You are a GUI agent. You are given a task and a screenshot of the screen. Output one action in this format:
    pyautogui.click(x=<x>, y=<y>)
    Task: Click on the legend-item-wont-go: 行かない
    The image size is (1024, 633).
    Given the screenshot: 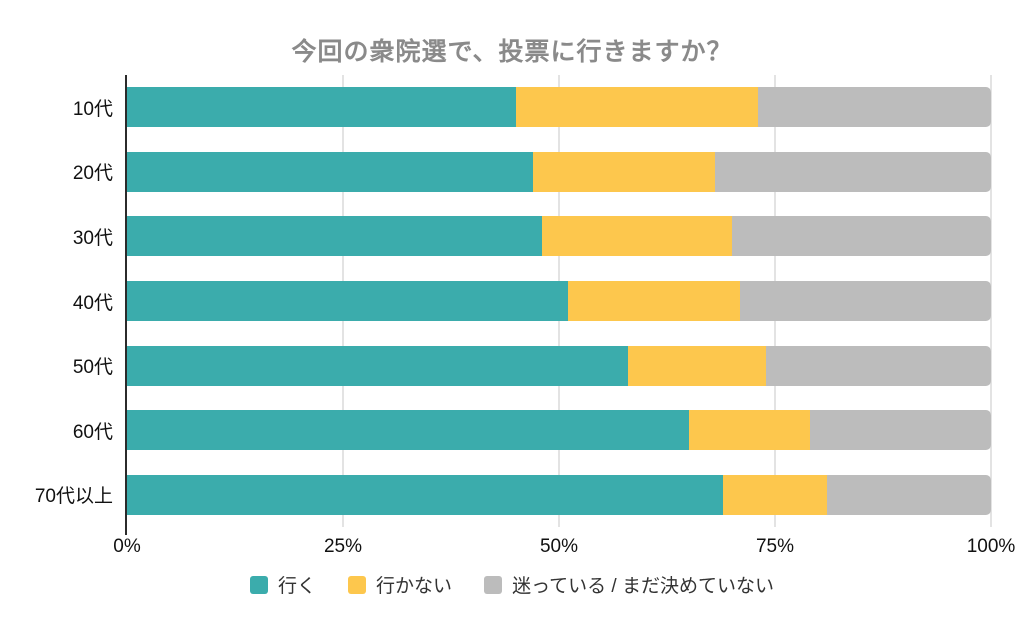 What is the action you would take?
    pyautogui.click(x=400, y=584)
    